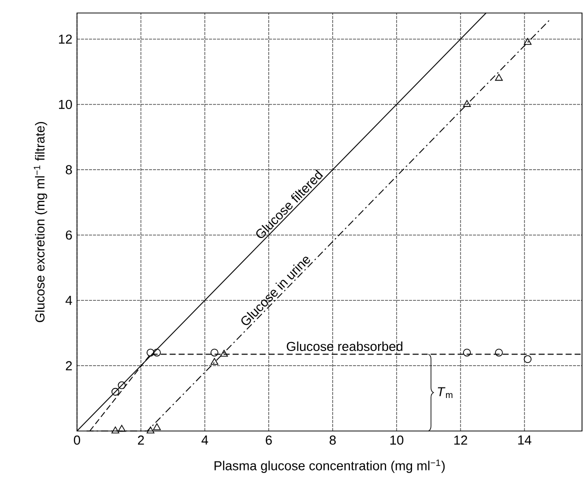  What do you see at coordinates (333, 440) in the screenshot?
I see `x-tick-label: 8` at bounding box center [333, 440].